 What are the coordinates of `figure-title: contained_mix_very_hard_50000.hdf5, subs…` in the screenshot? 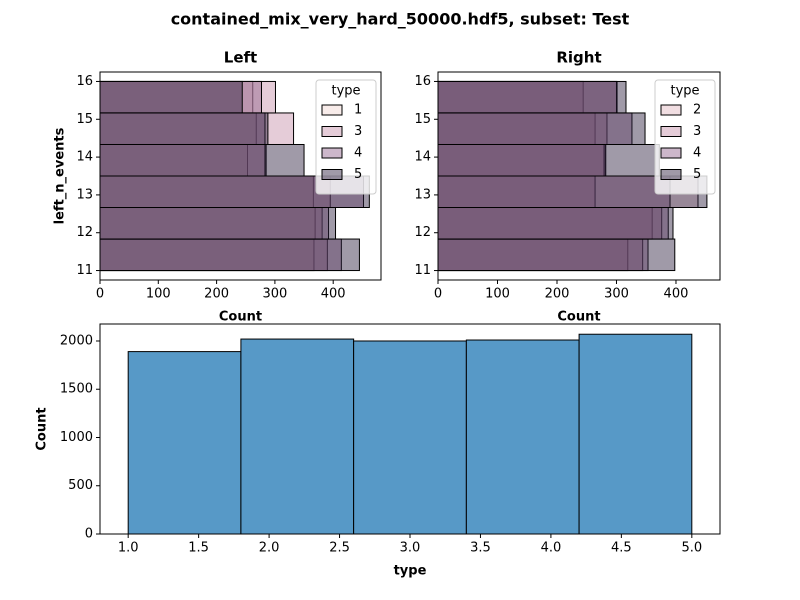 It's located at (400, 19).